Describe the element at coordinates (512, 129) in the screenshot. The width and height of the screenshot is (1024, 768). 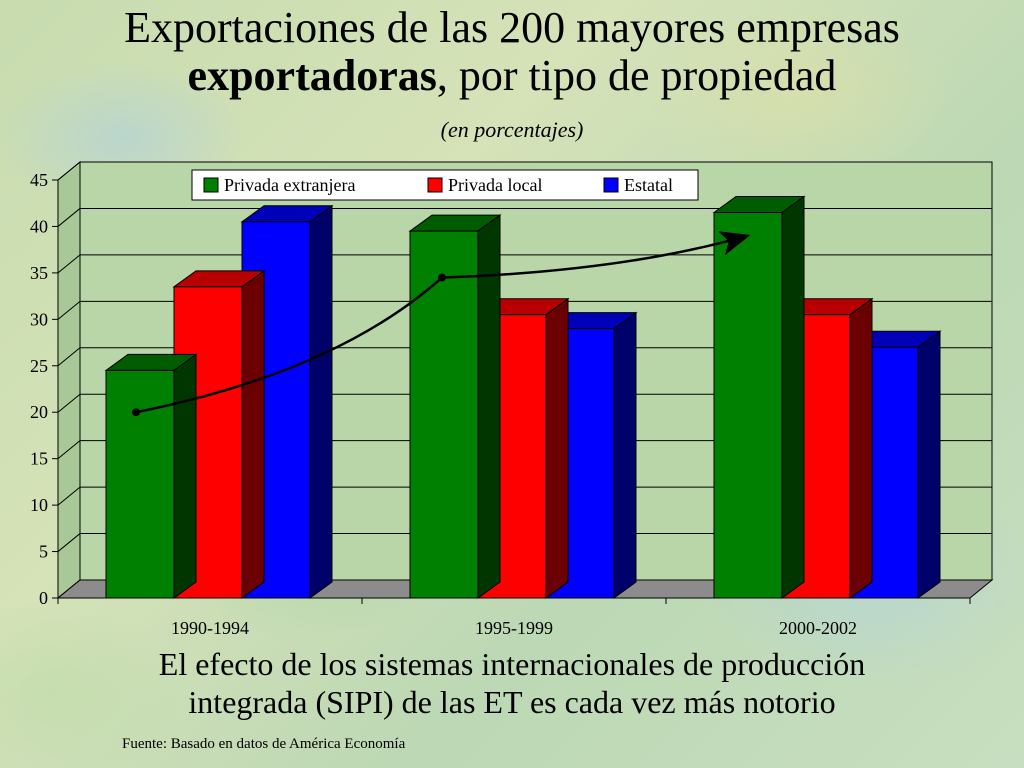
I see `chart-subtitle: (en porcentajes)` at that location.